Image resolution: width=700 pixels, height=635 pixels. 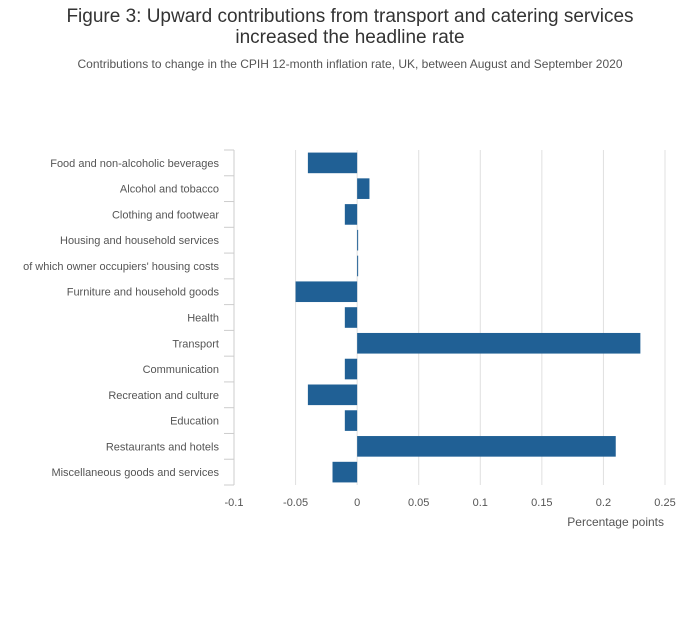 What do you see at coordinates (203, 319) in the screenshot?
I see `category-label-6: Health` at bounding box center [203, 319].